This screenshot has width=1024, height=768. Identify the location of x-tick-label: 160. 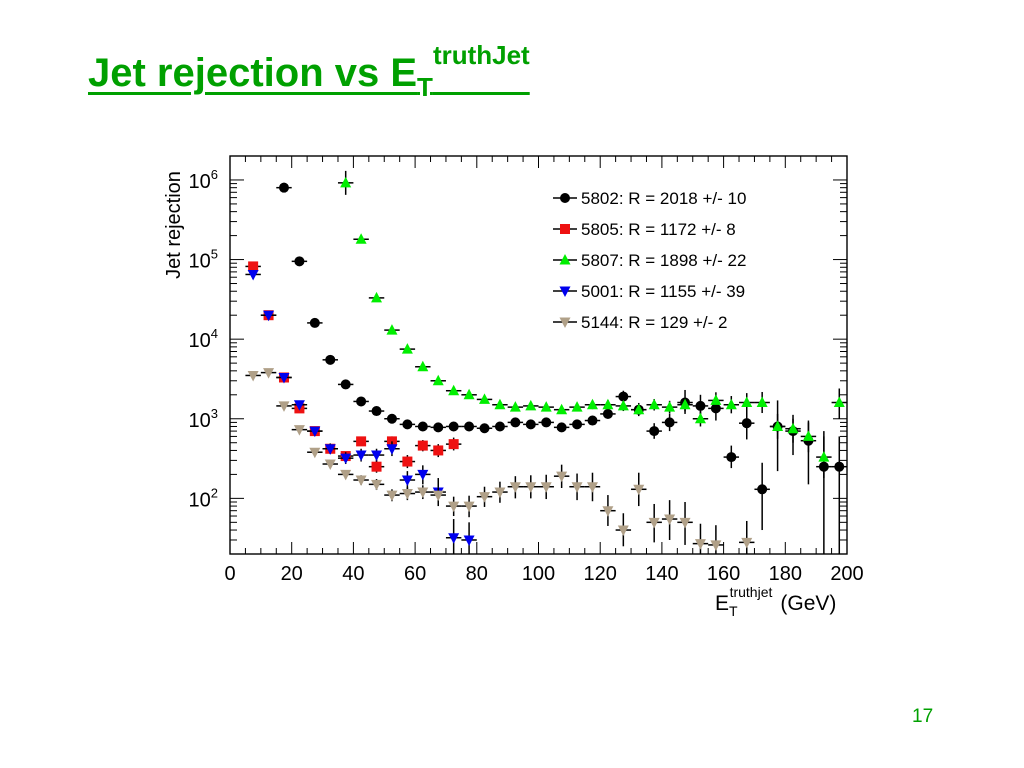
(723, 574).